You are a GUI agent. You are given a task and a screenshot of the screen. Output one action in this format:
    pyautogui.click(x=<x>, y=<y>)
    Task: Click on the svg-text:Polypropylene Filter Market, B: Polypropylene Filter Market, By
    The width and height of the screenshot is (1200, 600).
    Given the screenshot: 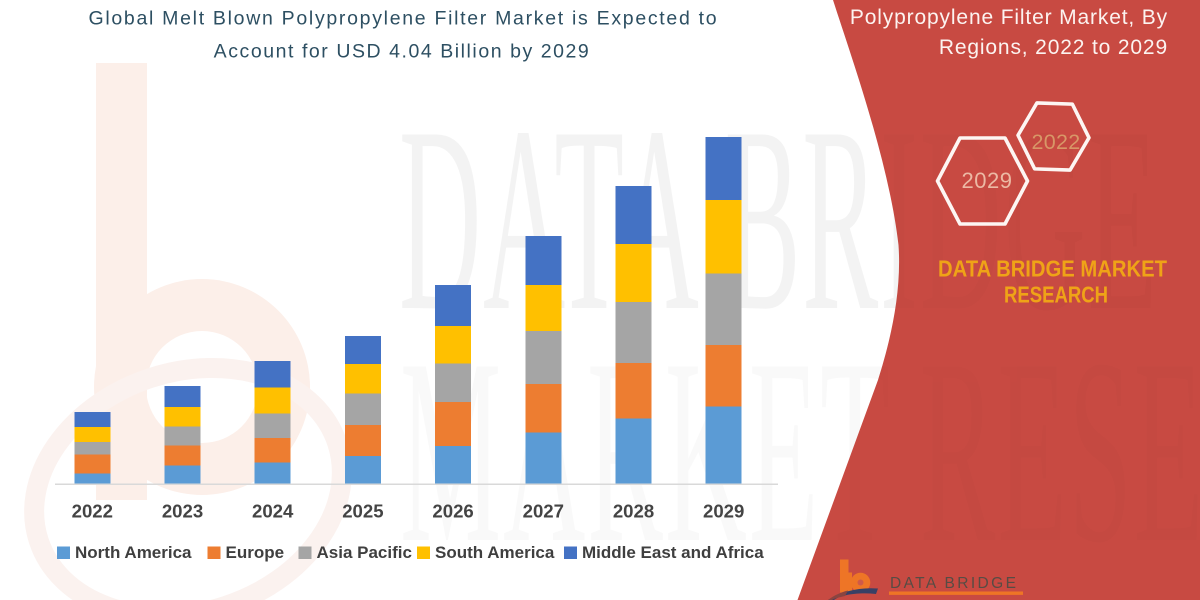 What is the action you would take?
    pyautogui.click(x=1009, y=17)
    